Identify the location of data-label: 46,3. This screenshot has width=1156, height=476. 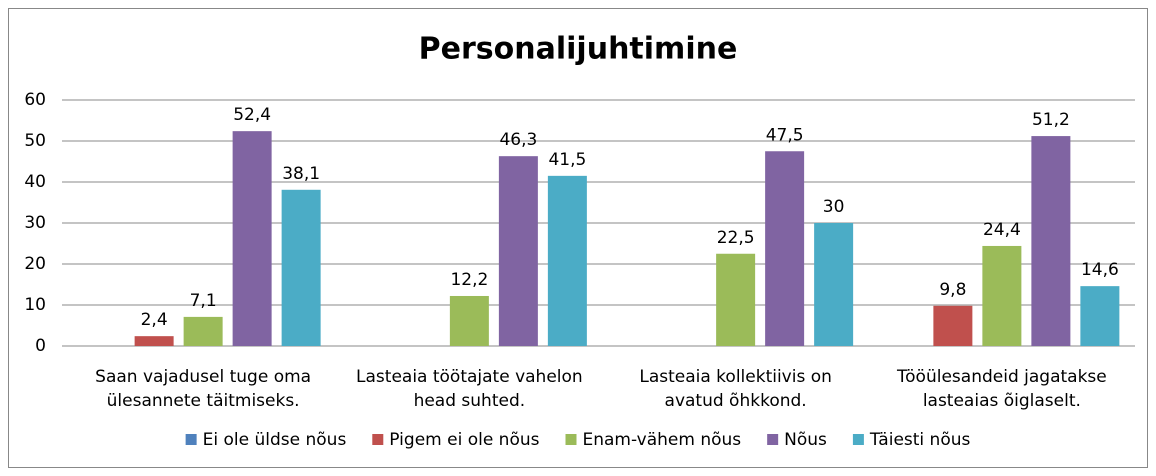
(518, 140).